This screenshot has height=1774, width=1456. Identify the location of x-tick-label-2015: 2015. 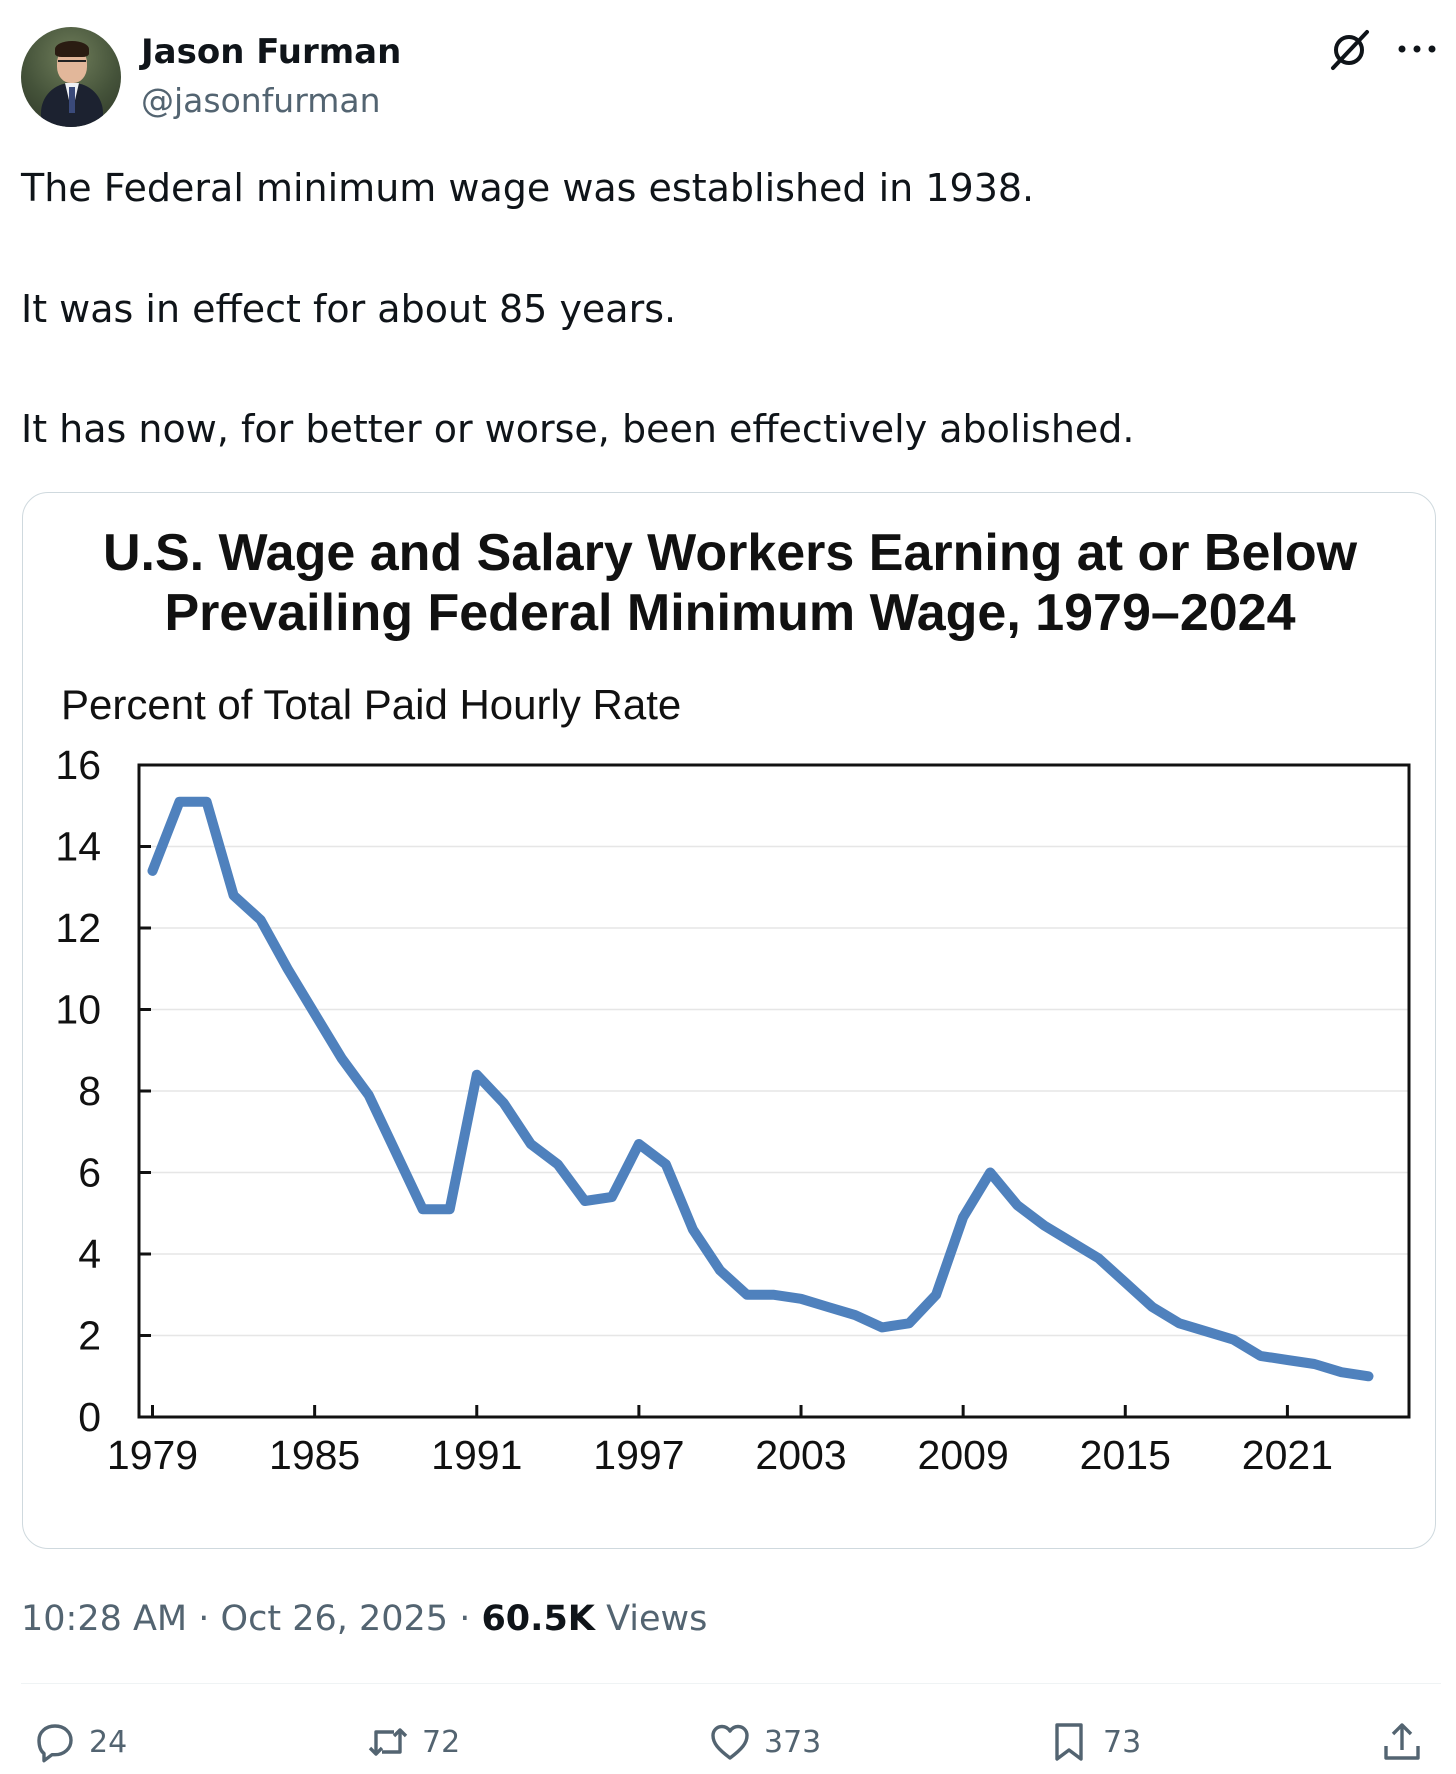
(1125, 1455).